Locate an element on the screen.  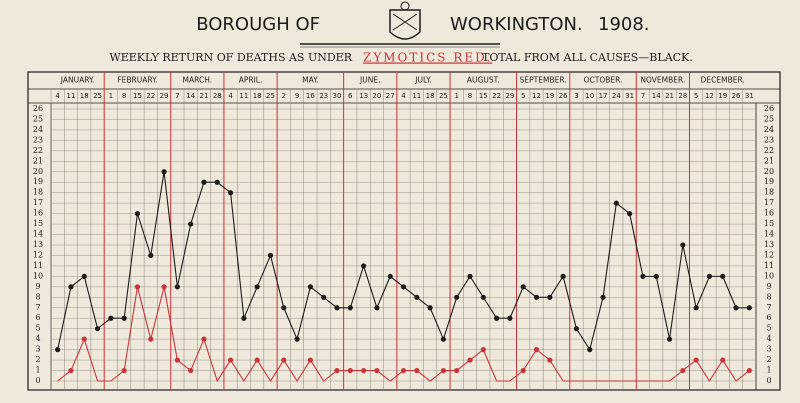
month-label: MARCH. is located at coordinates (198, 80).